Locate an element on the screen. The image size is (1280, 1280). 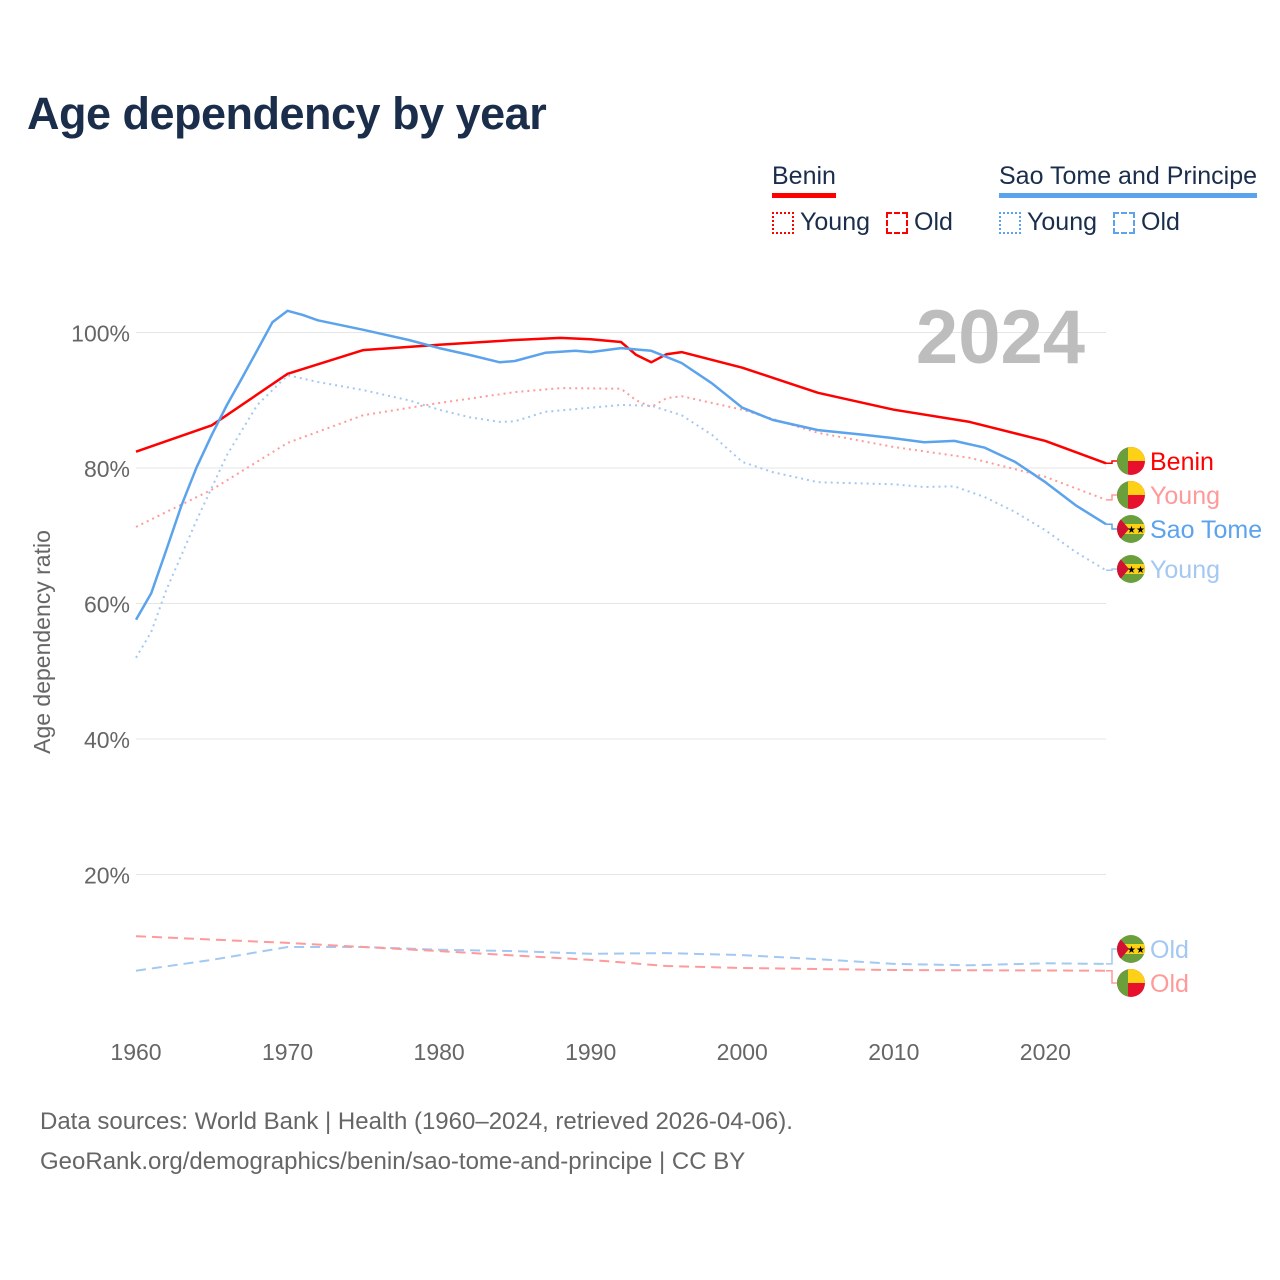
chart-title: Age dependency by year is located at coordinates (287, 113).